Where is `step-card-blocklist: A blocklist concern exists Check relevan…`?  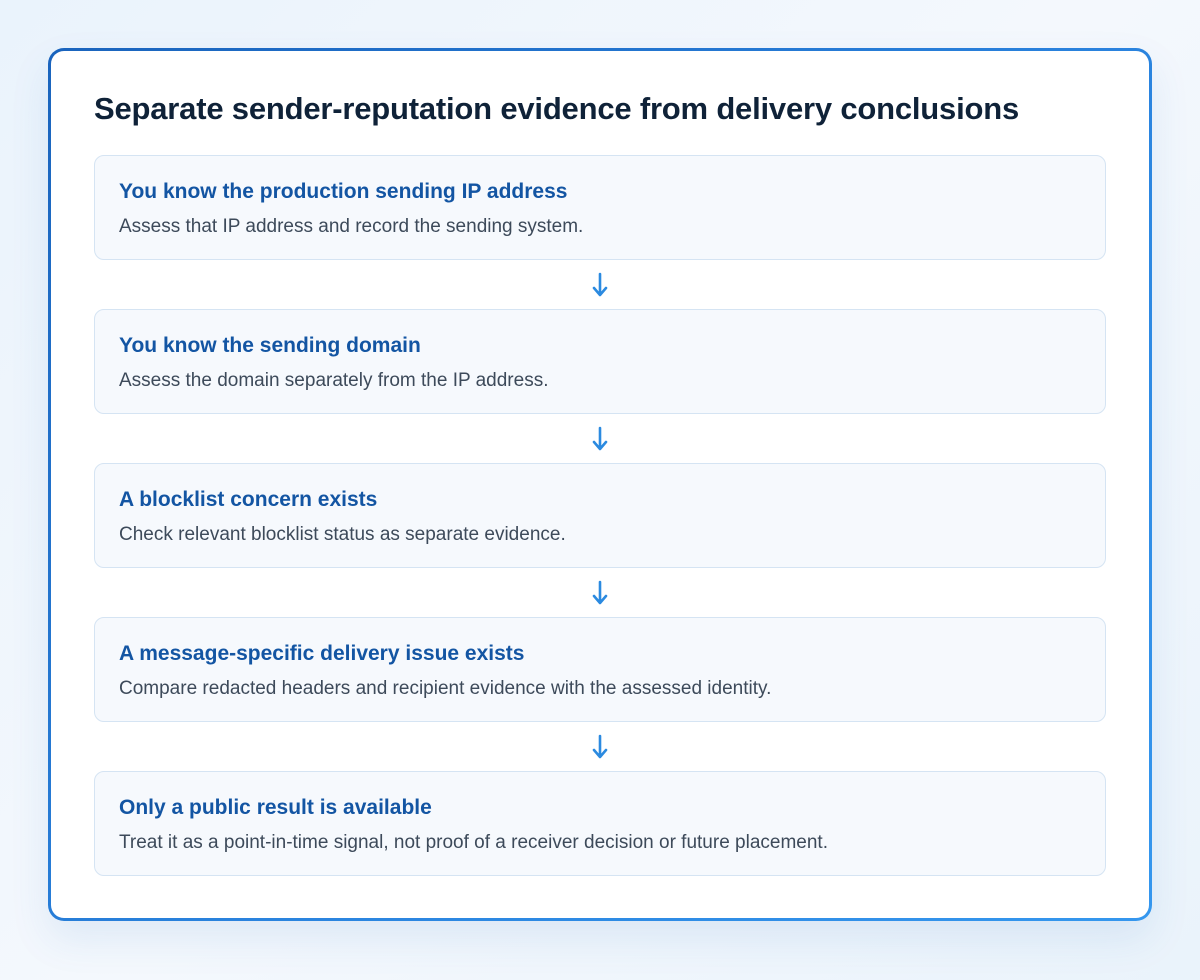
step-card-blocklist: A blocklist concern exists Check relevan… is located at coordinates (600, 515).